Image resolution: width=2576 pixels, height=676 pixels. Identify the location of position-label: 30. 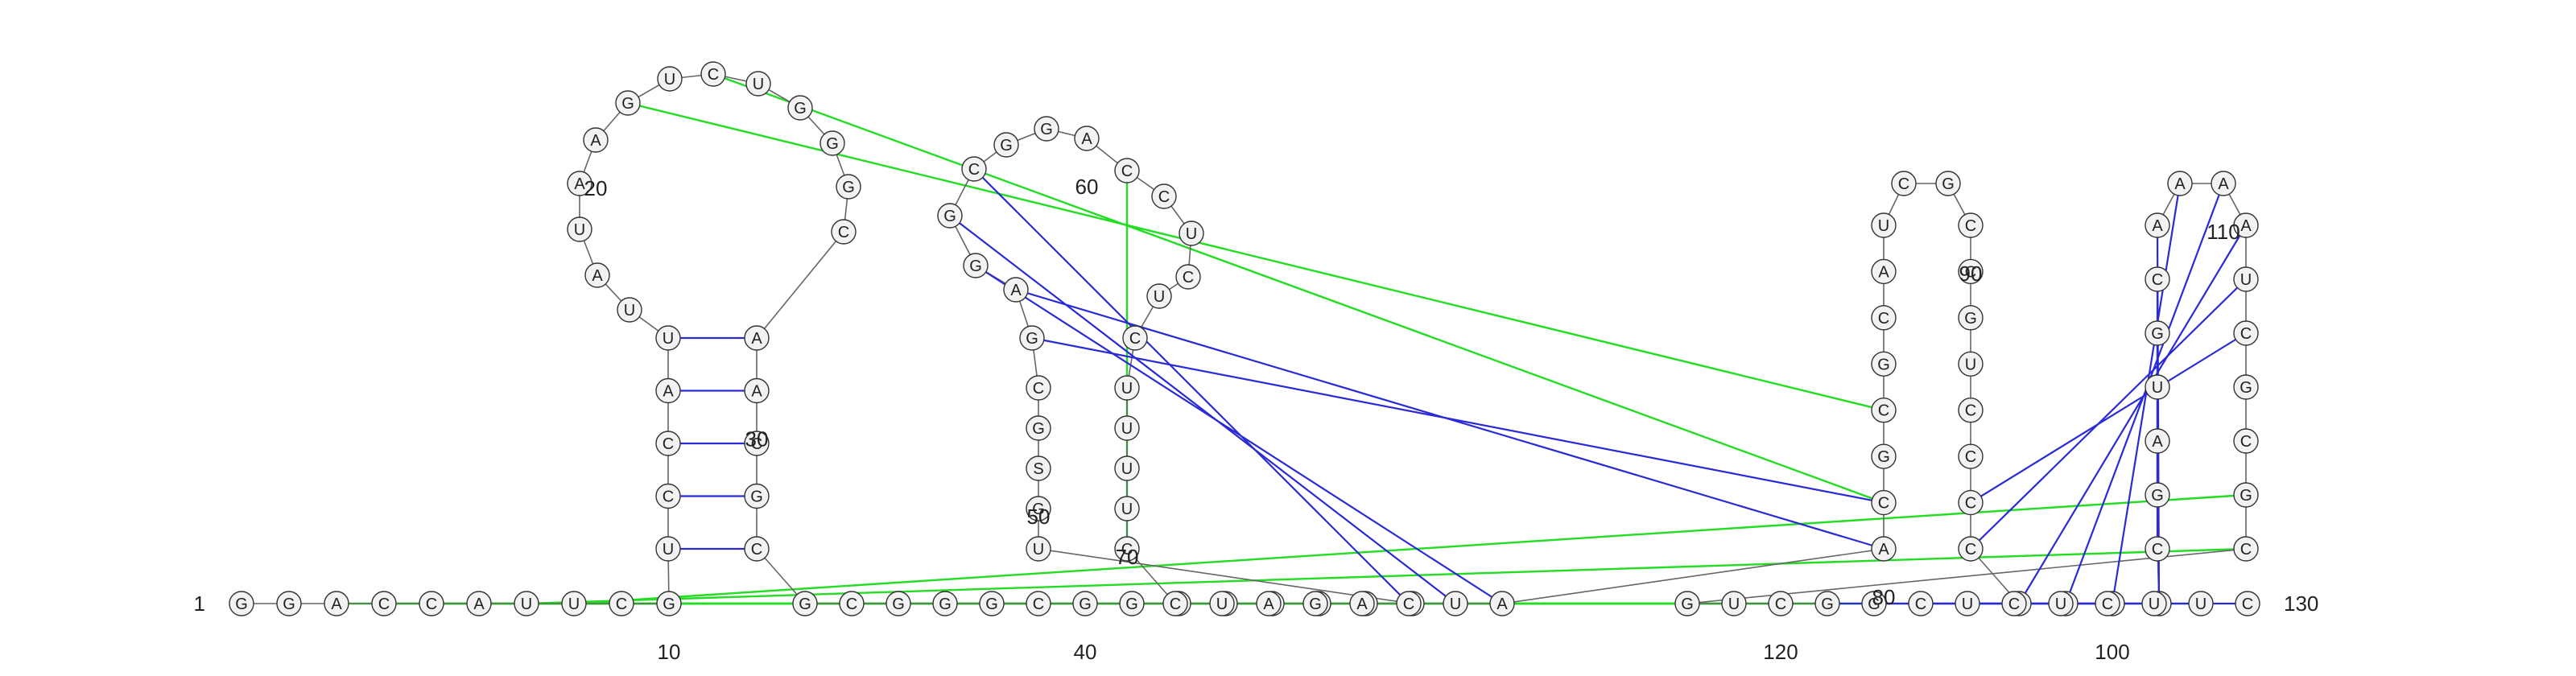
(757, 439).